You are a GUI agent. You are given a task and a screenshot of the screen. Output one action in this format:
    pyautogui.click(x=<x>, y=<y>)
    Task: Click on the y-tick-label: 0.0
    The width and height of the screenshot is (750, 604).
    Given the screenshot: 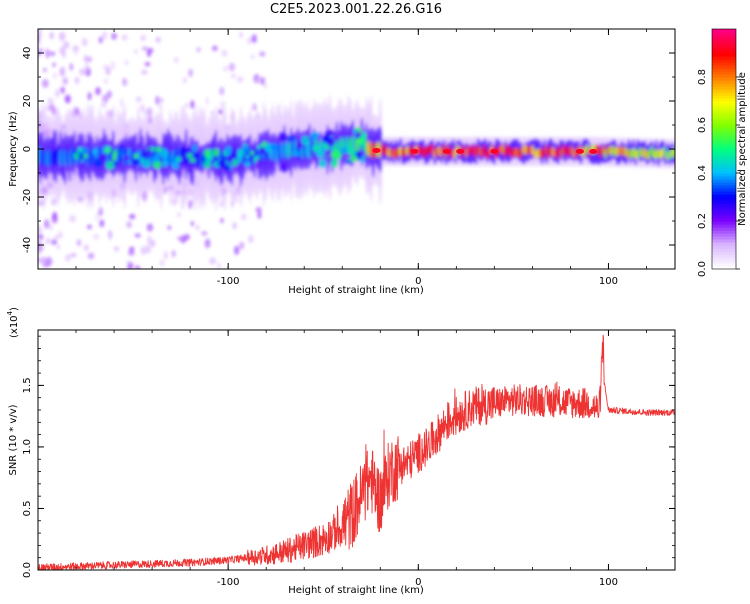 What is the action you would take?
    pyautogui.click(x=27, y=570)
    